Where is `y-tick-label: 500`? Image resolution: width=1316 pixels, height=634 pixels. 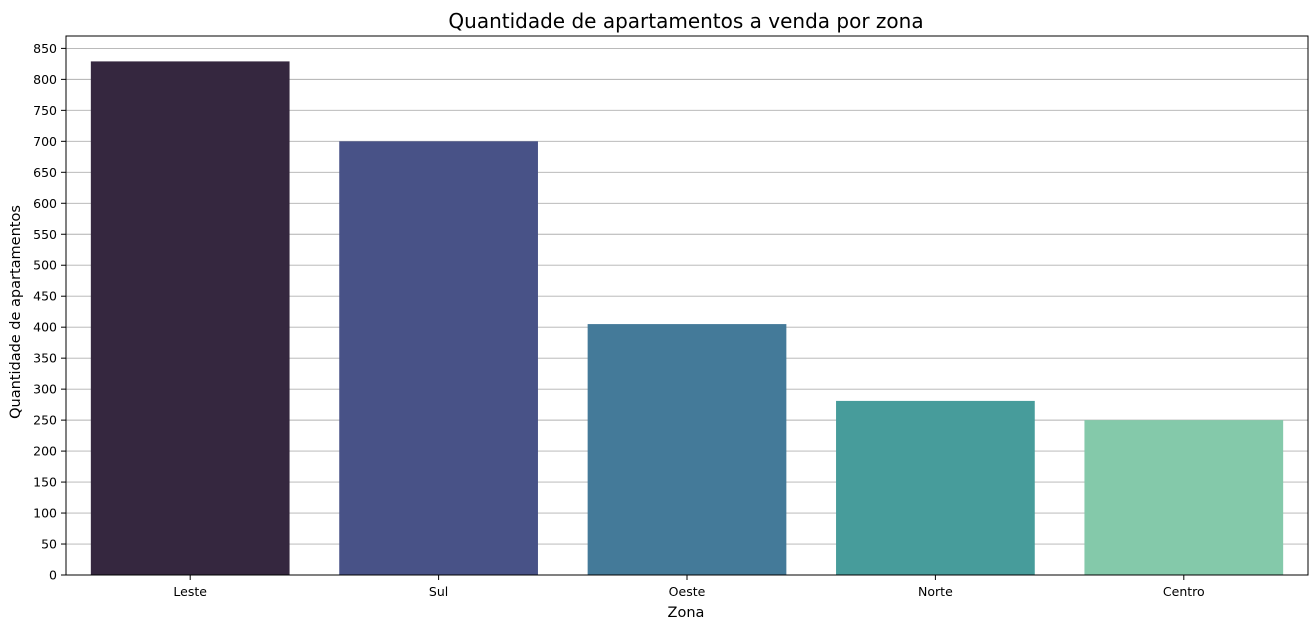 y-tick-label: 500 is located at coordinates (45, 265).